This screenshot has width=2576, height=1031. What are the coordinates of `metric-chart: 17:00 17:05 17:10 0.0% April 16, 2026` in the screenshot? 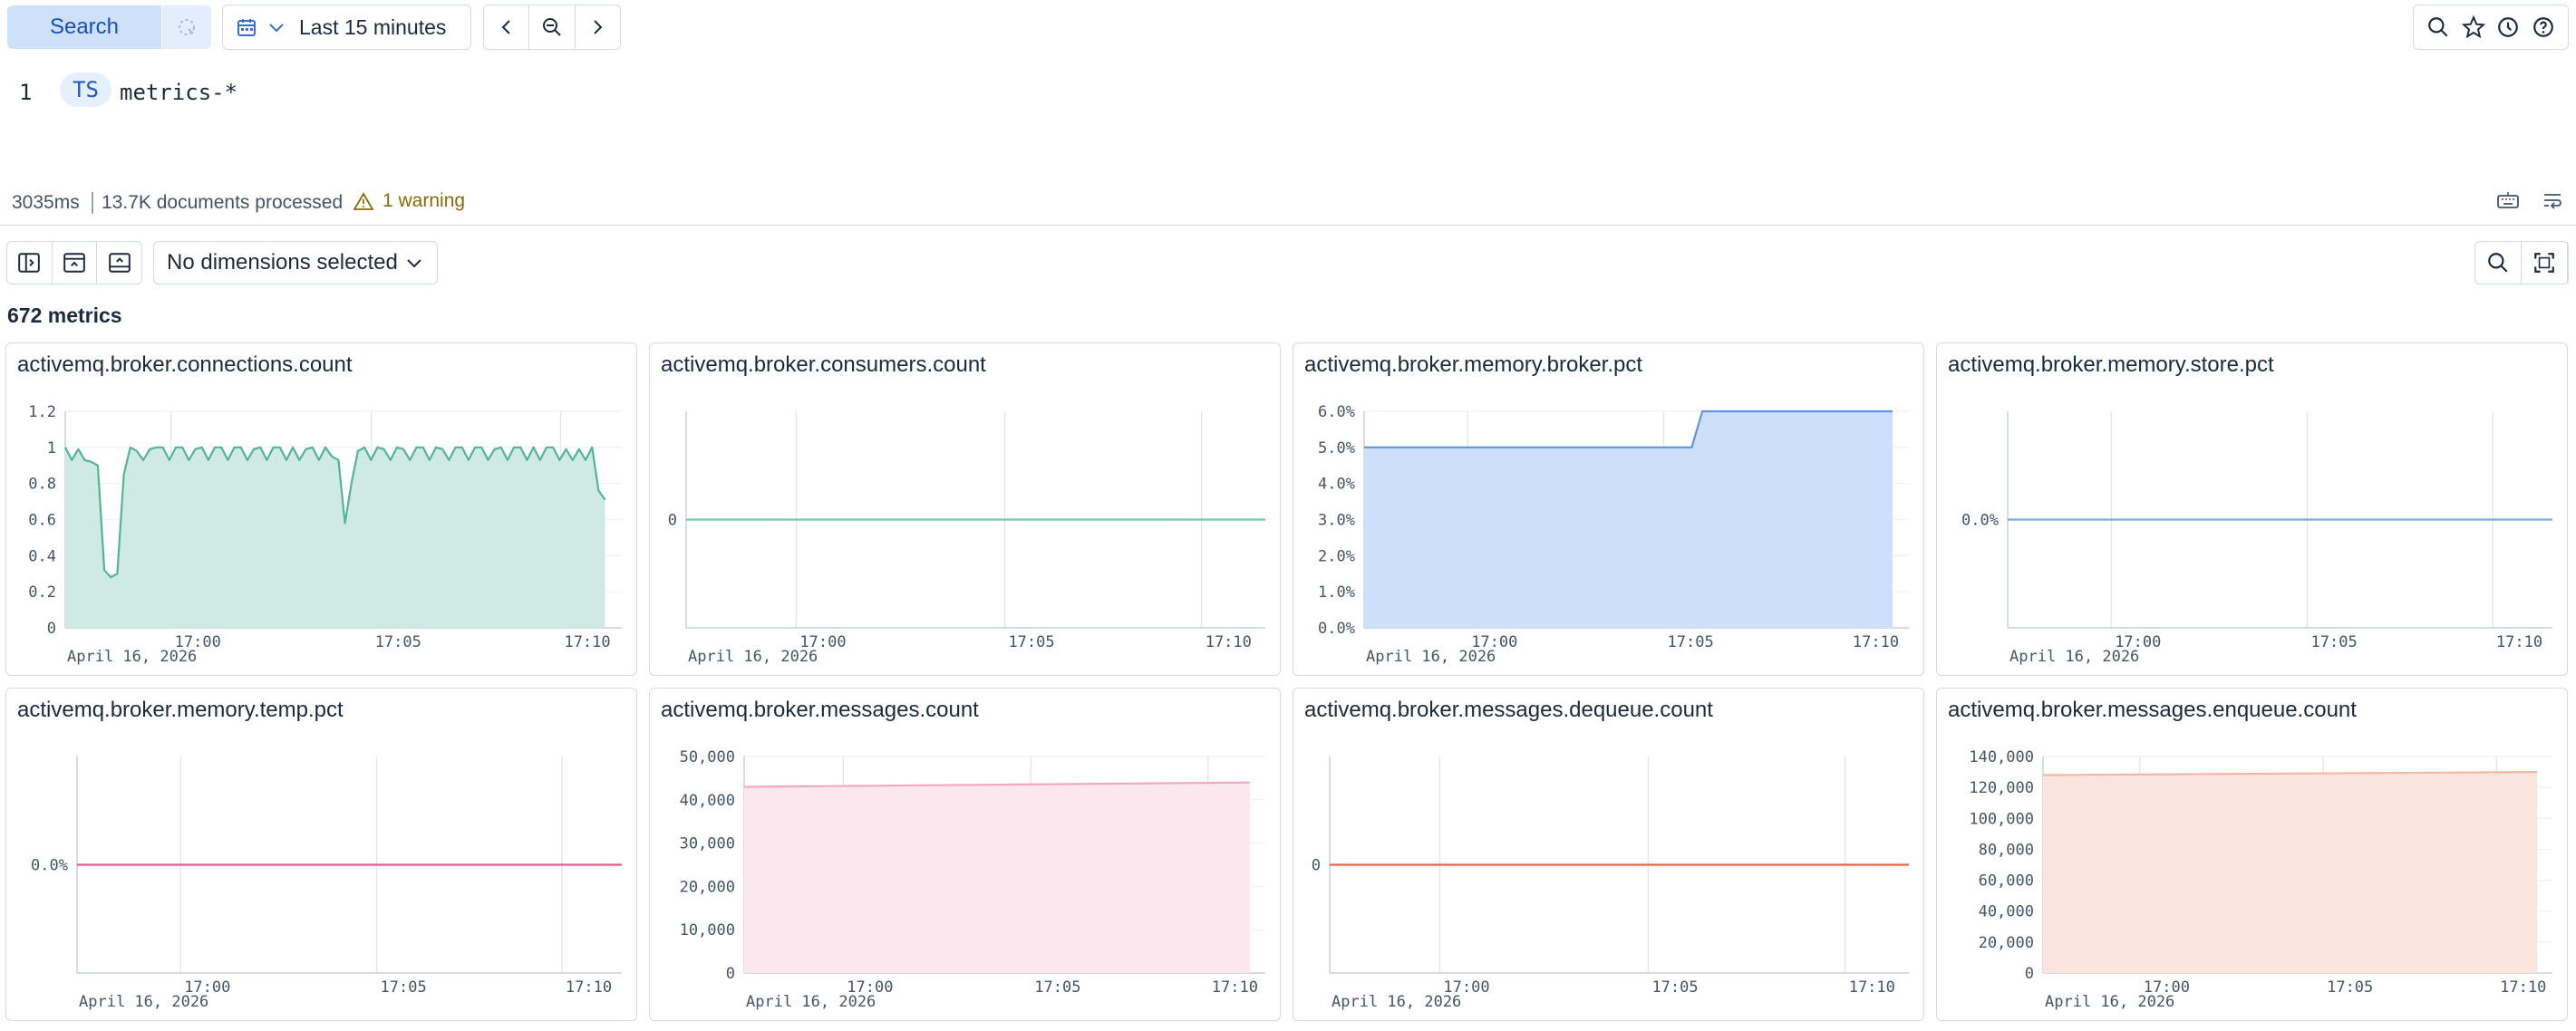 It's located at (326, 883).